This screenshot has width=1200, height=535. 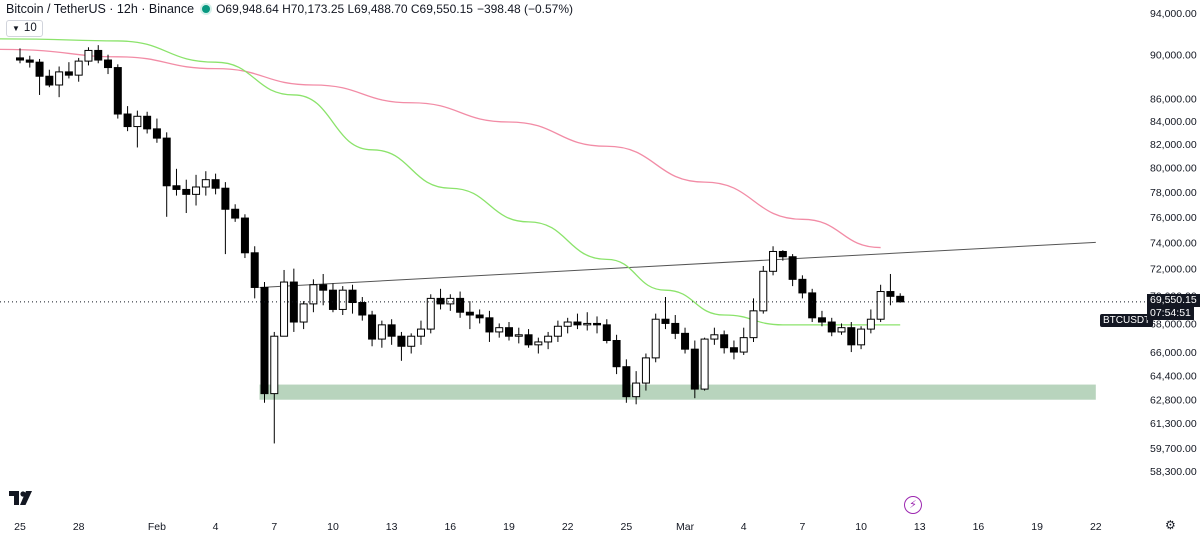 What do you see at coordinates (1173, 14) in the screenshot?
I see `price-axis-label: 94,000.00` at bounding box center [1173, 14].